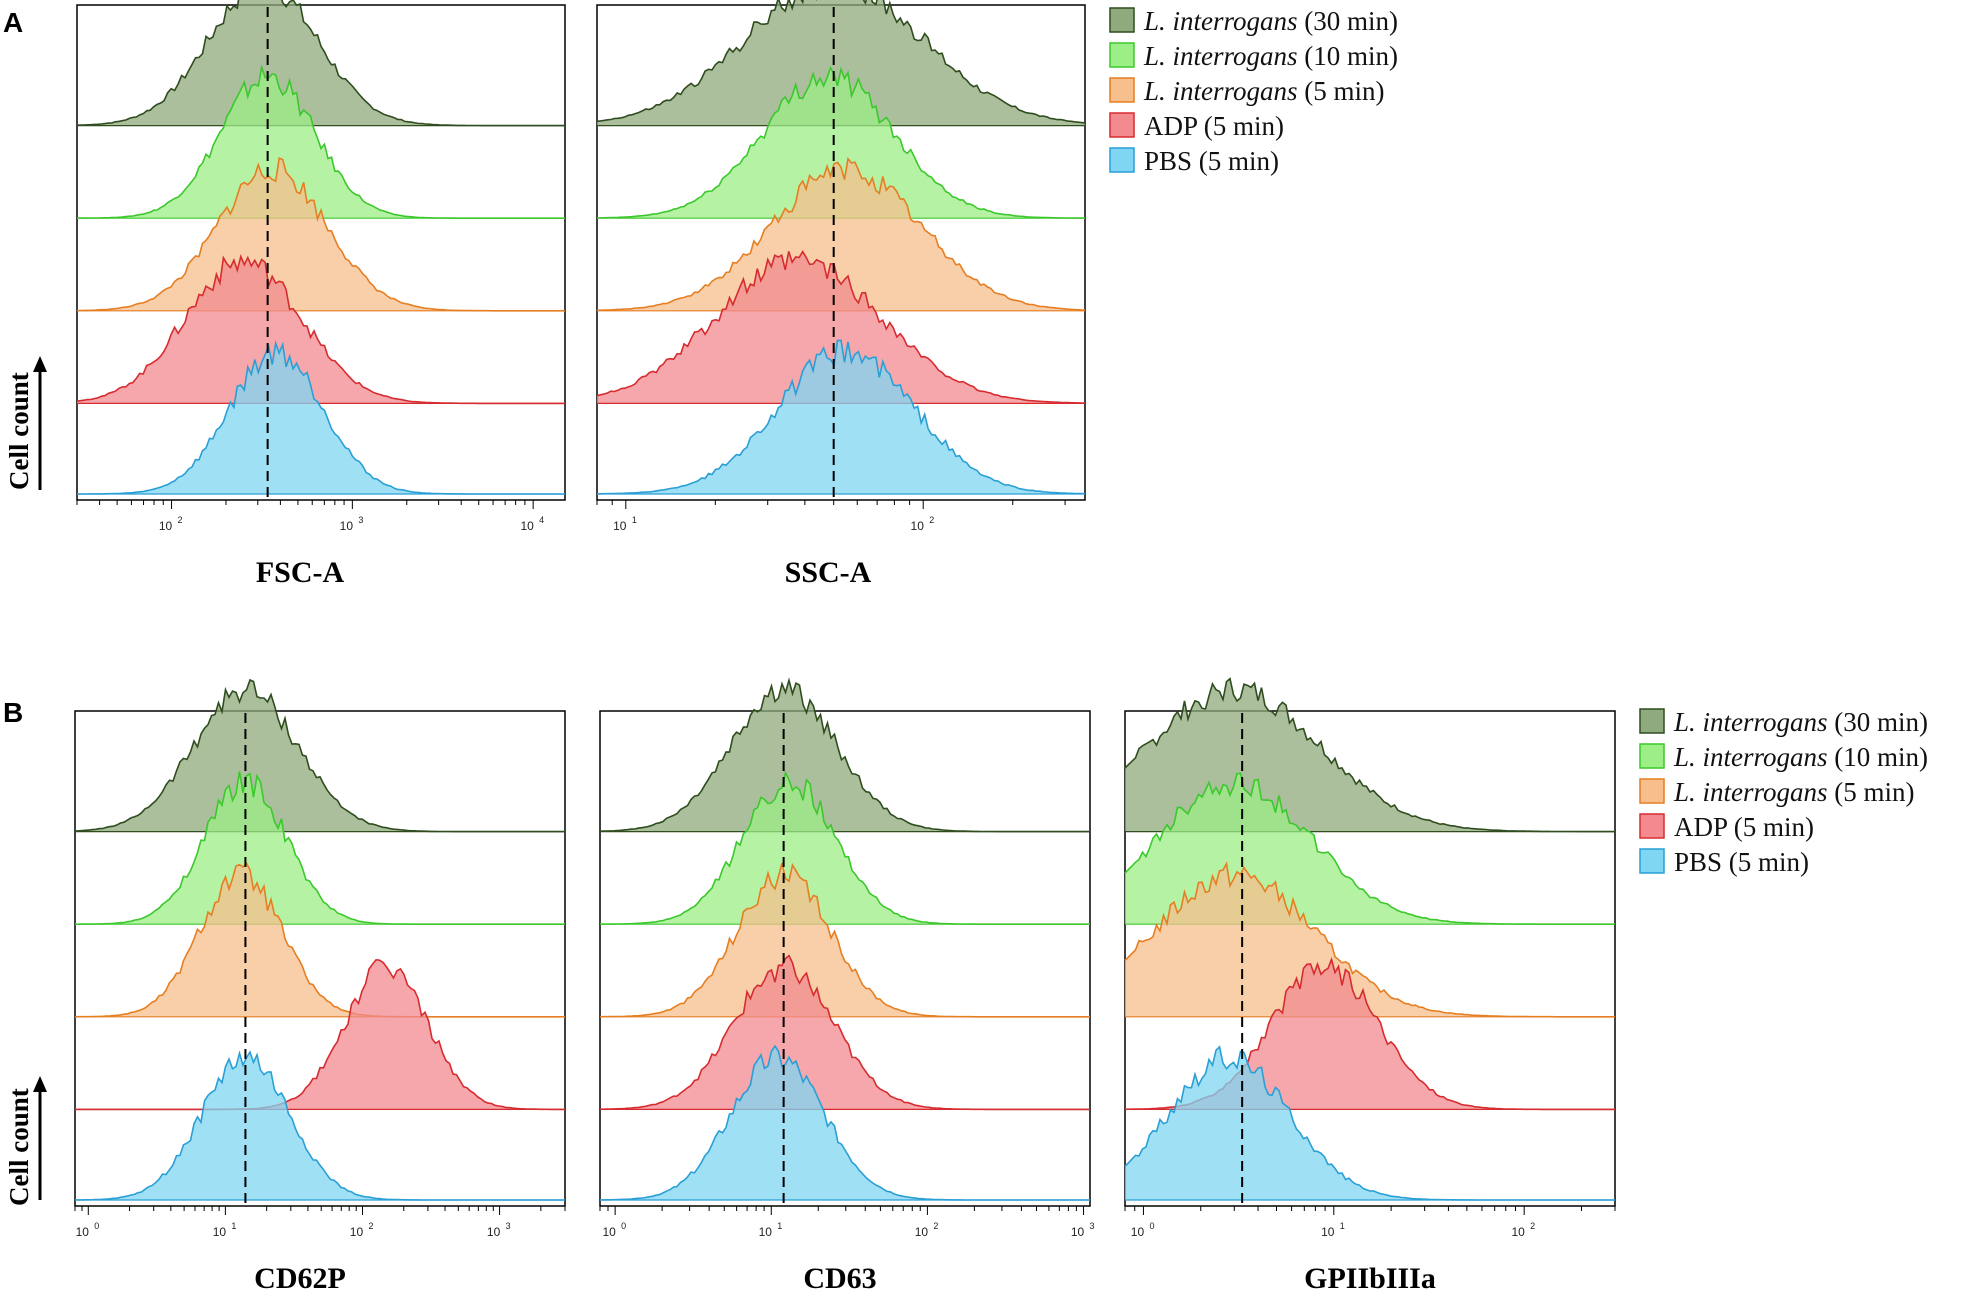  I want to click on plot-cd63: 10 0 10 1 10 2 10 3, so click(847, 958).